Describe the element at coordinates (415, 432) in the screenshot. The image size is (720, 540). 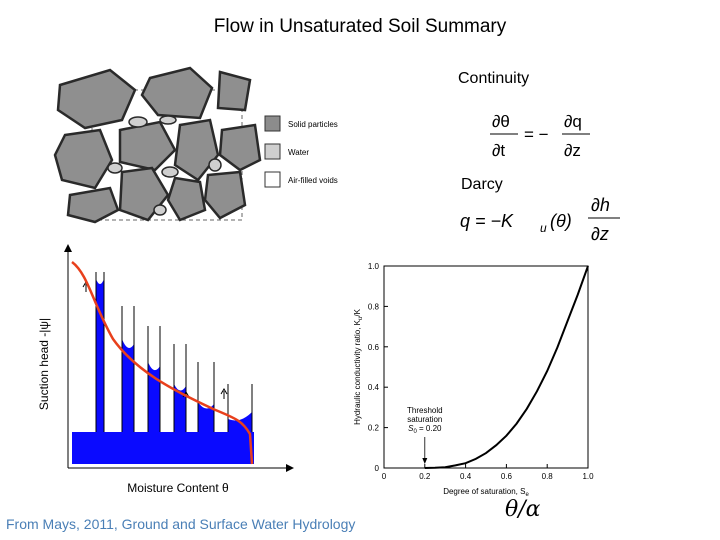
I see `annotation-sub: 0` at that location.